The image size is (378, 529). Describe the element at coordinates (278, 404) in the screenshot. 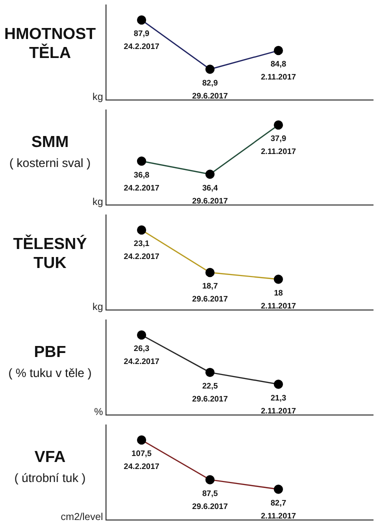

I see `data-label: 21,3 2.11.2017` at that location.